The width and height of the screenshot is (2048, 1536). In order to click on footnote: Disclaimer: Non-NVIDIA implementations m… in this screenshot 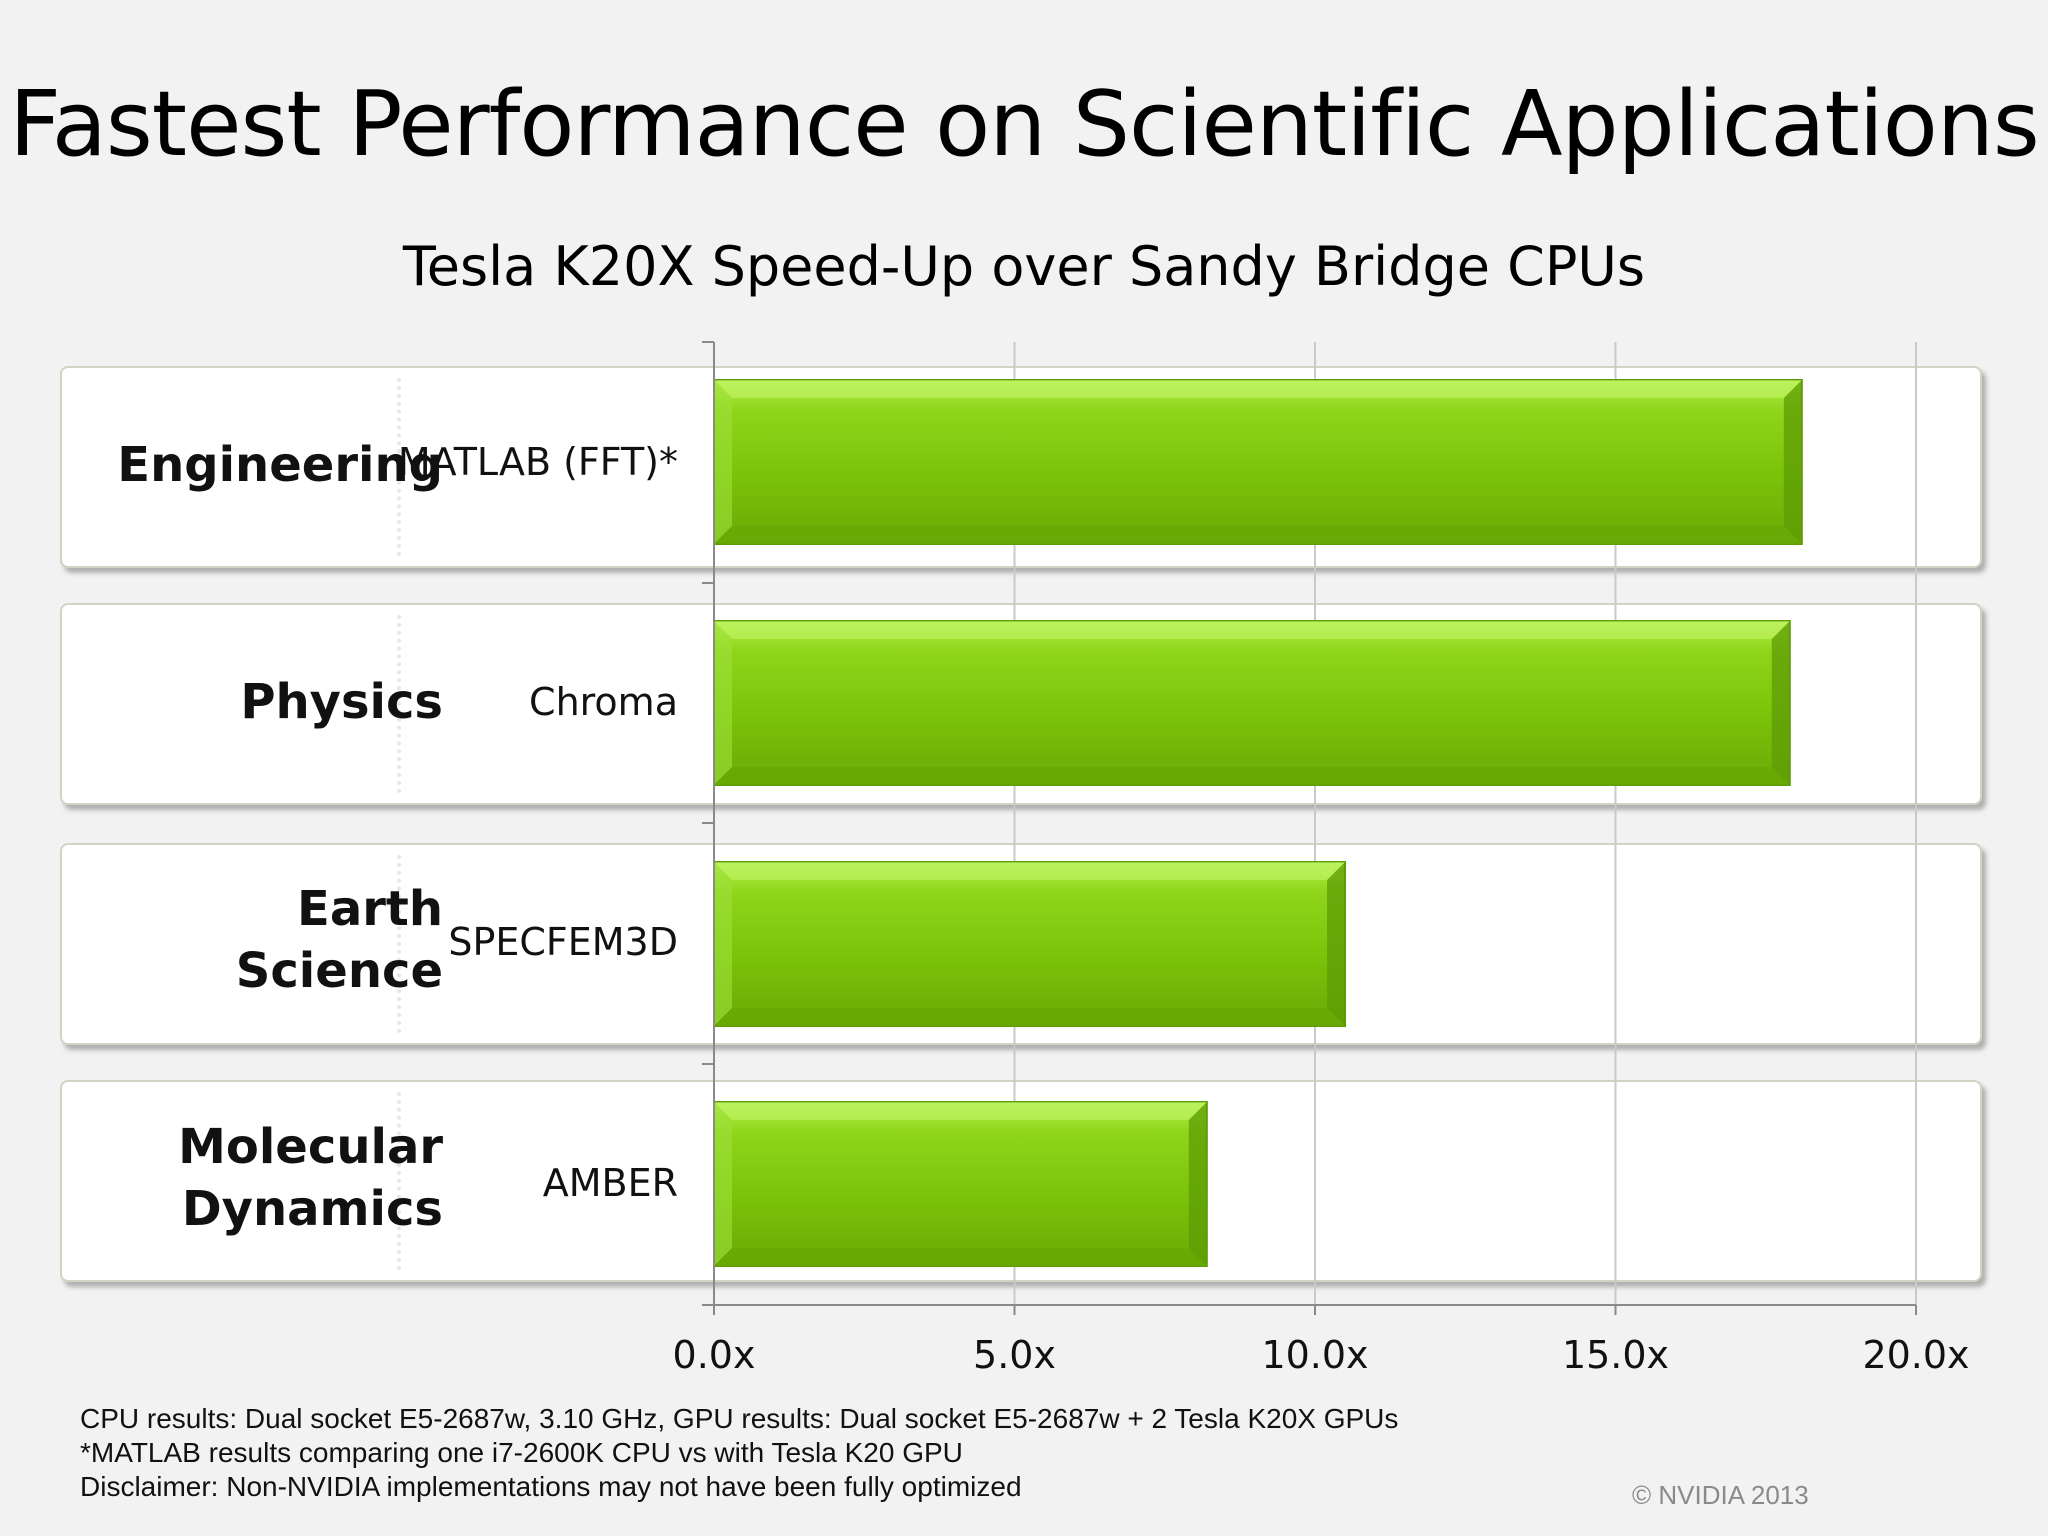, I will do `click(551, 1486)`.